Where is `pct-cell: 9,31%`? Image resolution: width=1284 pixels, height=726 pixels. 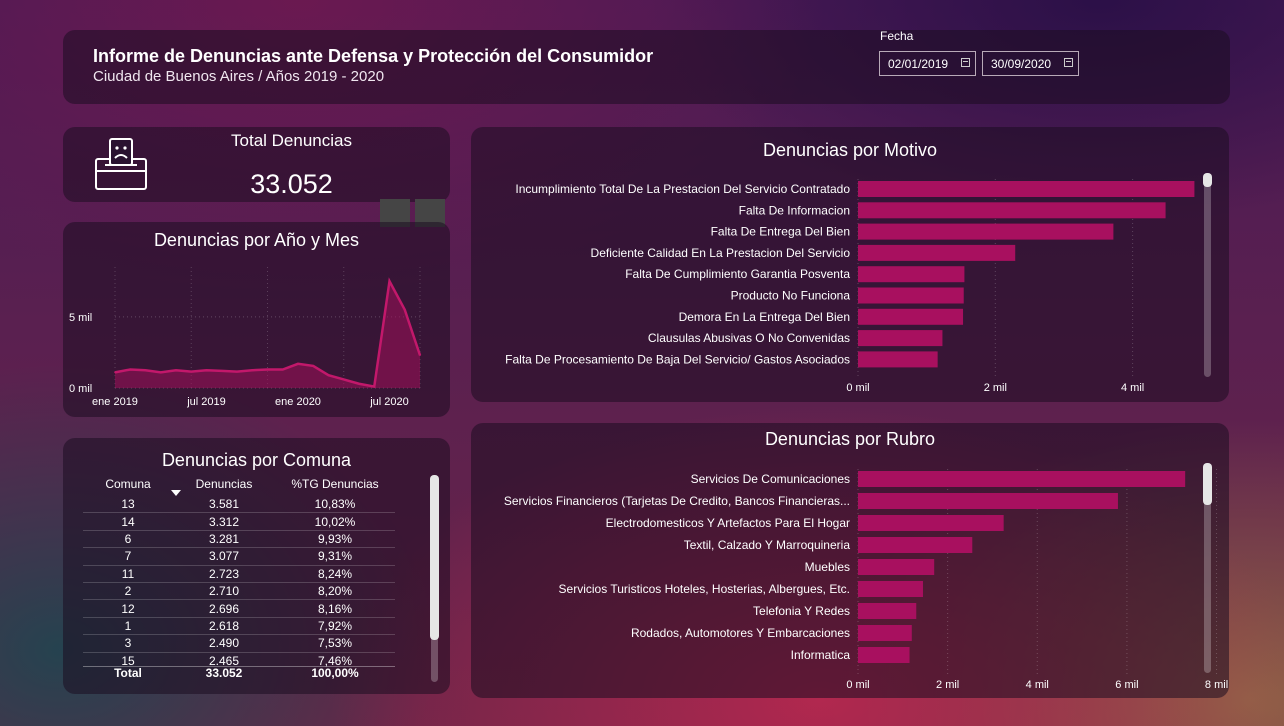 pct-cell: 9,31% is located at coordinates (335, 556).